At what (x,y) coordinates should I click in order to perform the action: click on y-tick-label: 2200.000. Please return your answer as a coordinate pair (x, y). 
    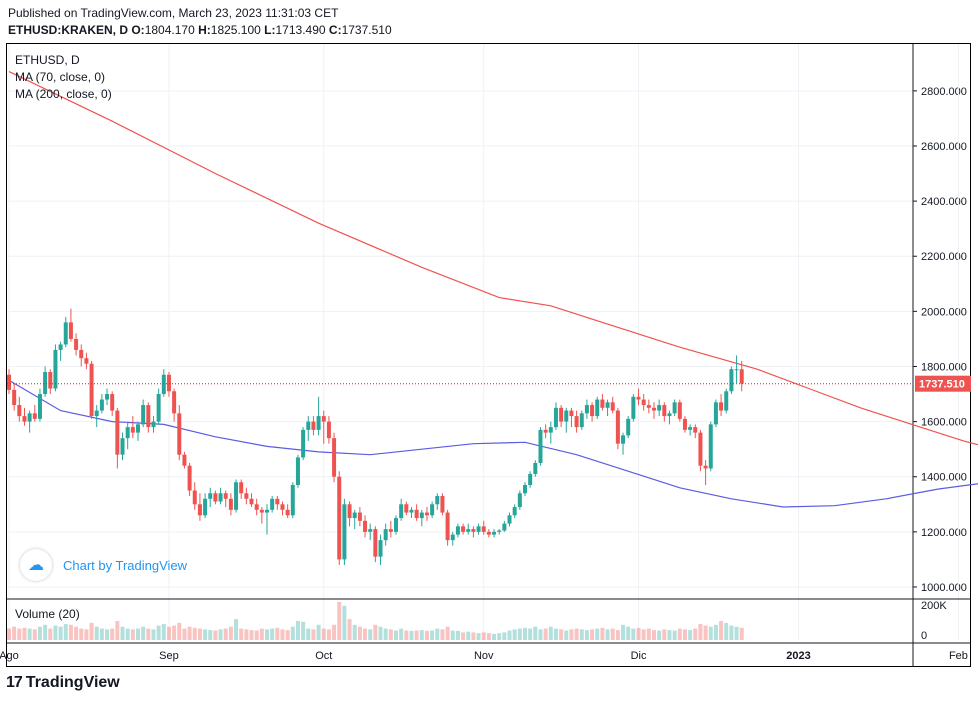
    Looking at the image, I should click on (944, 257).